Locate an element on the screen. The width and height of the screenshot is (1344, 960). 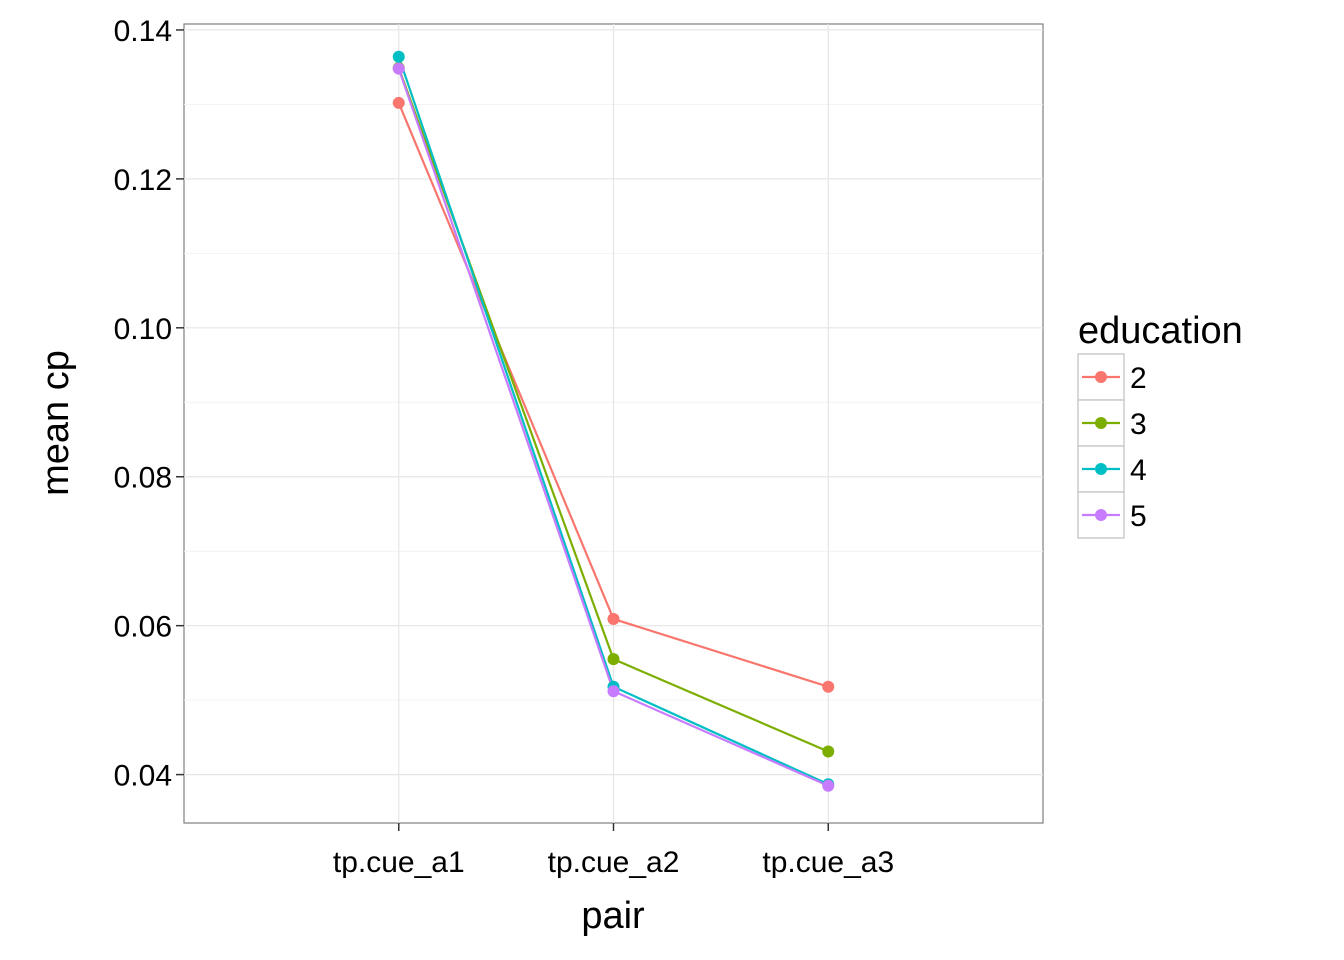
y-axis-title: mean cp is located at coordinates (56, 423).